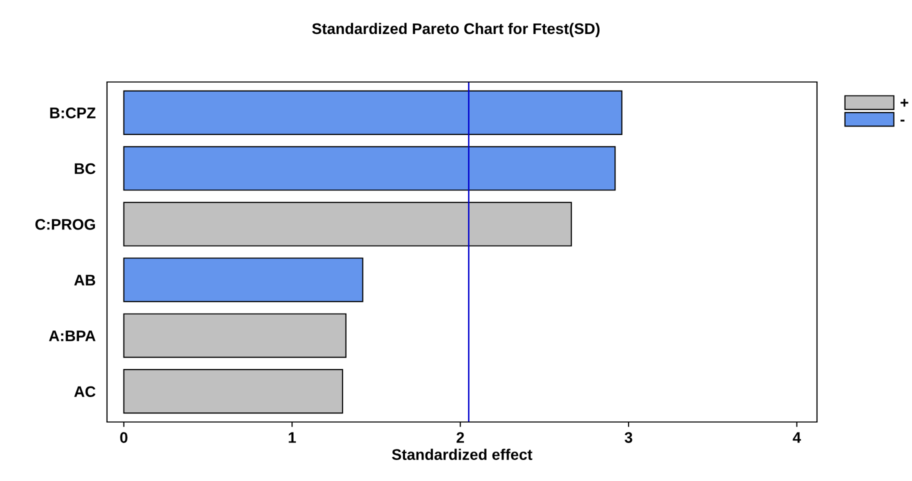 This screenshot has height=481, width=912. I want to click on x-tick-label: 4, so click(796, 437).